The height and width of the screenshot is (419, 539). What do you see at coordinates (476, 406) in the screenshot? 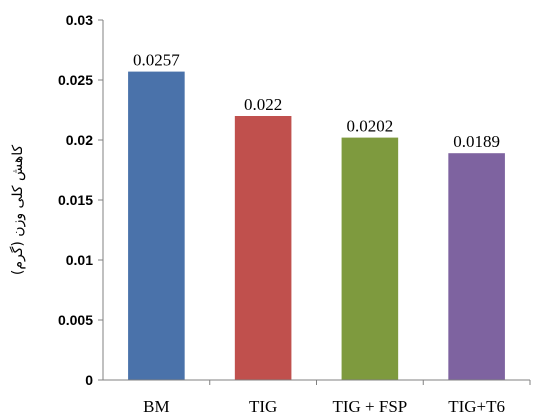
I see `x-category-label: TIG+T6` at bounding box center [476, 406].